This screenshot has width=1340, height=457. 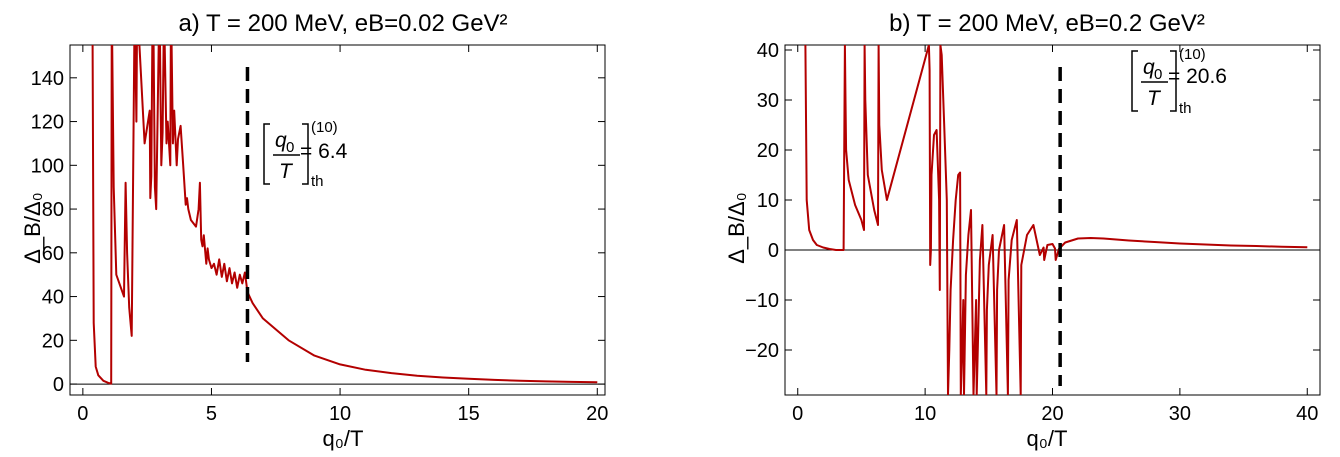 What do you see at coordinates (469, 414) in the screenshot?
I see `x-tick-label: 15` at bounding box center [469, 414].